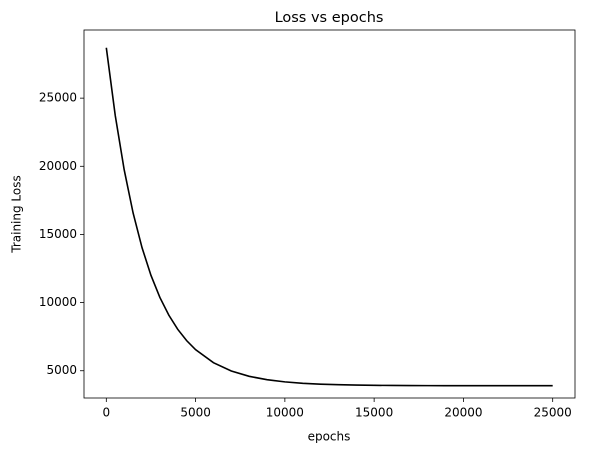 This screenshot has width=589, height=455. Describe the element at coordinates (463, 413) in the screenshot. I see `x-tick-label: 20000` at that location.